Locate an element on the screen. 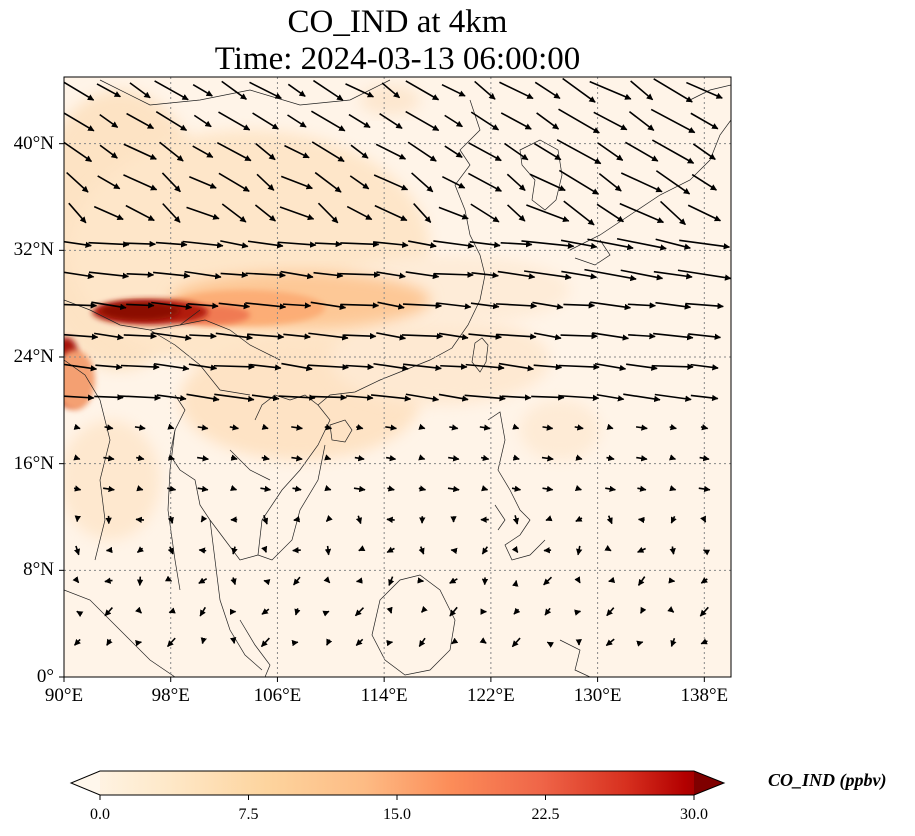  lon-tick-label: 90°E is located at coordinates (64, 695).